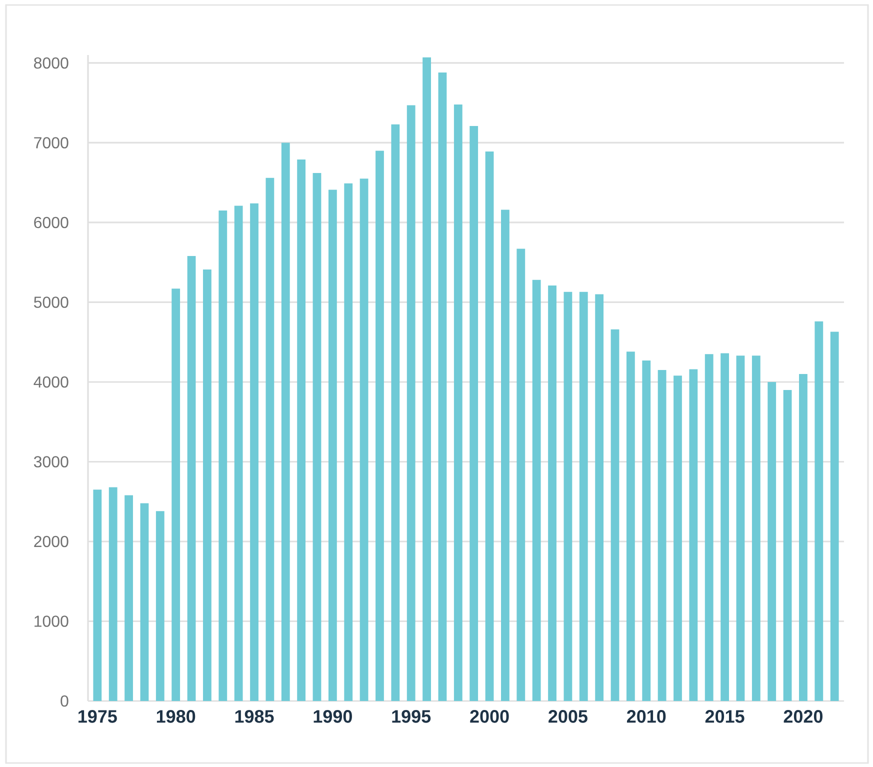  I want to click on x-tick-label: 1985, so click(254, 716).